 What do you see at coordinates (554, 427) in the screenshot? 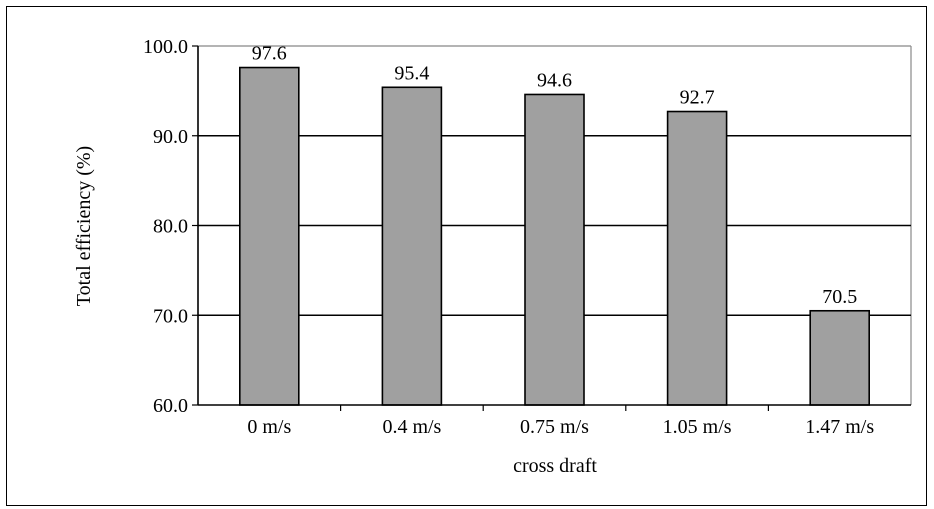
I see `x-tick-label: 0.75 m/s` at bounding box center [554, 427].